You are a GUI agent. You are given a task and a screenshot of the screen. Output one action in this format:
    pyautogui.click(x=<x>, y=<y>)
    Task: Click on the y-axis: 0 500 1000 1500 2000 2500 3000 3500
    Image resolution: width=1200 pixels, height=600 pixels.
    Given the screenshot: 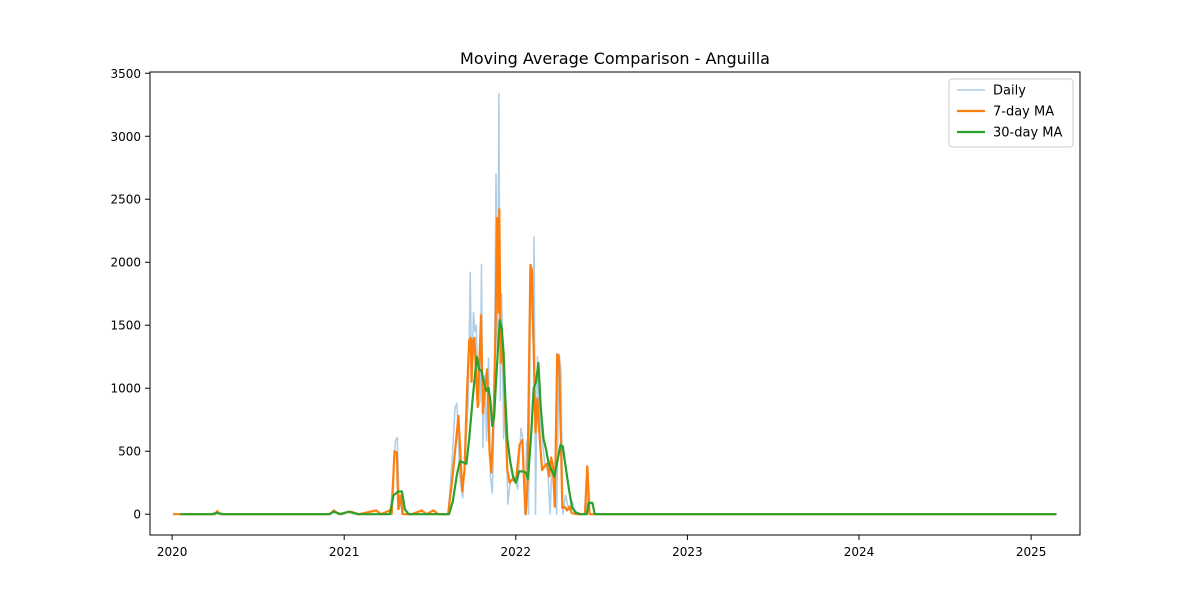 What is the action you would take?
    pyautogui.click(x=130, y=294)
    